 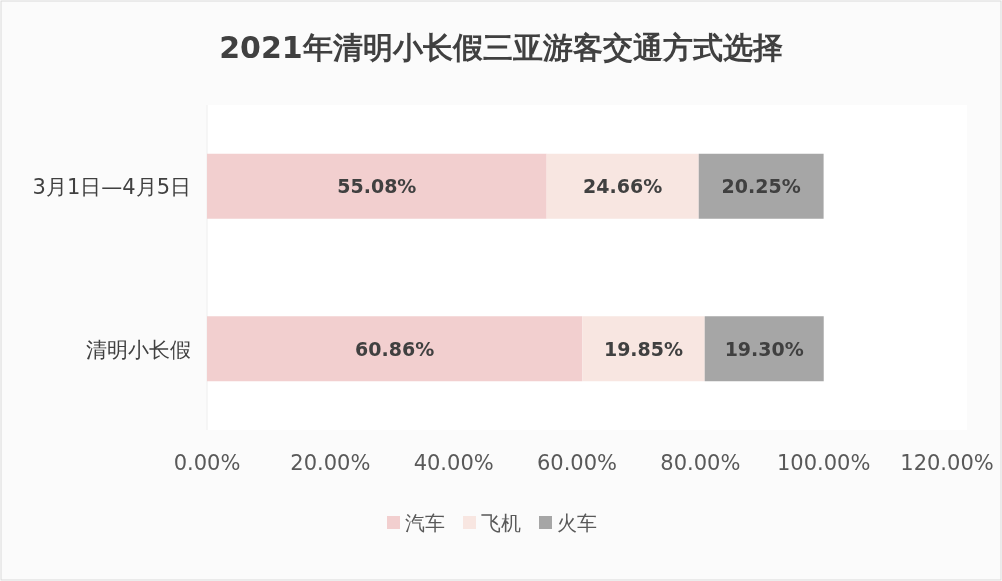 I want to click on y-tick-label: 清明小长假, so click(x=138, y=349).